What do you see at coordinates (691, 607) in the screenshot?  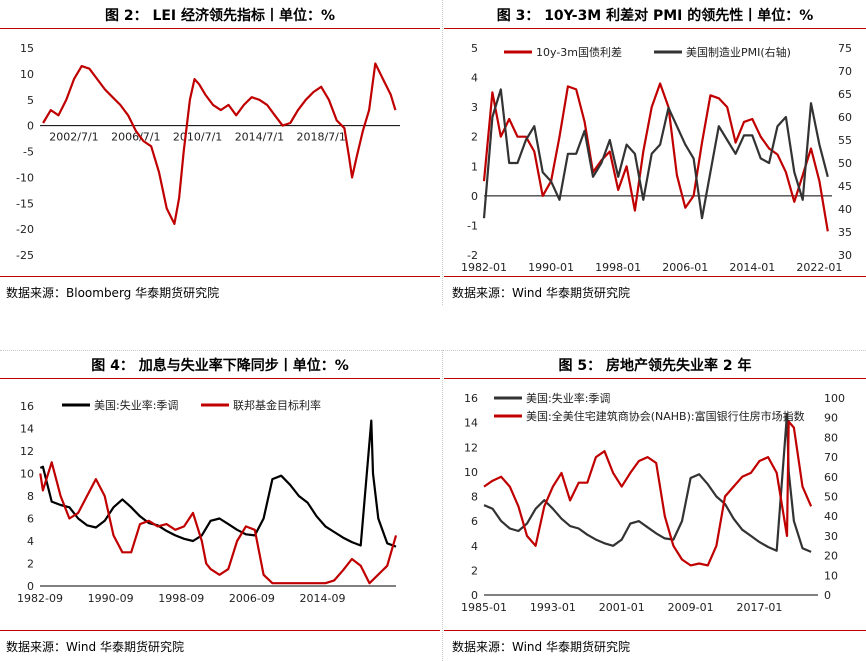 I see `x-tick-label: 2009-01` at bounding box center [691, 607].